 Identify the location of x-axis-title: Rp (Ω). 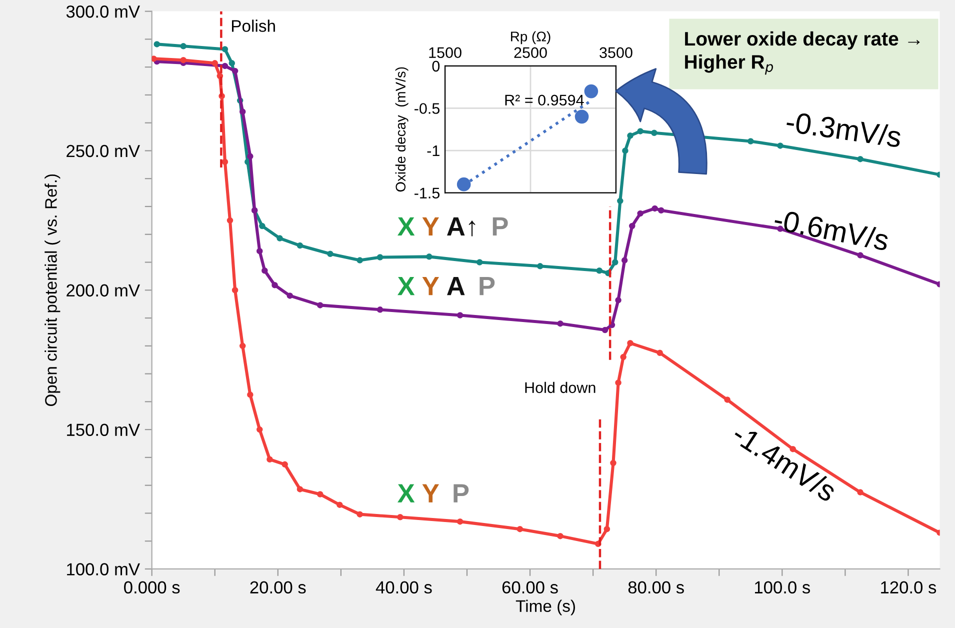
(530, 37).